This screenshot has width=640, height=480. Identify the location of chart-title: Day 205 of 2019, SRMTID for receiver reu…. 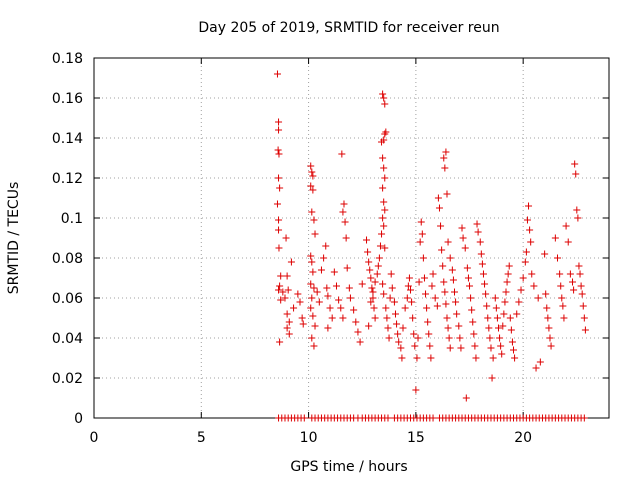
(348, 28).